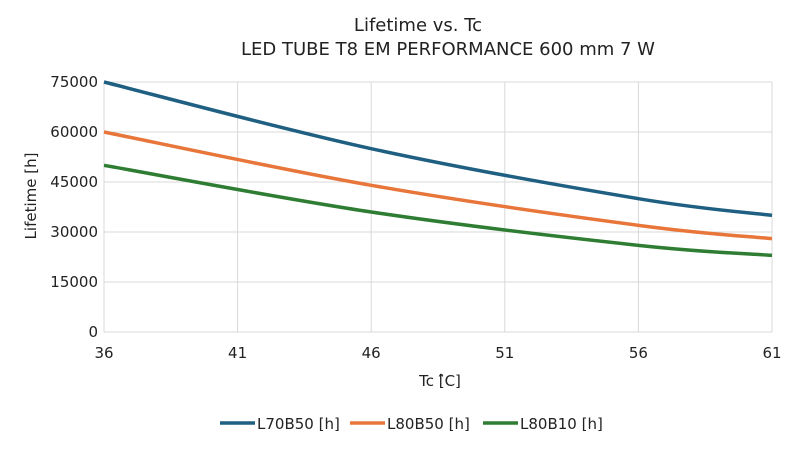  I want to click on legend-label: L70B50 [h], so click(298, 424).